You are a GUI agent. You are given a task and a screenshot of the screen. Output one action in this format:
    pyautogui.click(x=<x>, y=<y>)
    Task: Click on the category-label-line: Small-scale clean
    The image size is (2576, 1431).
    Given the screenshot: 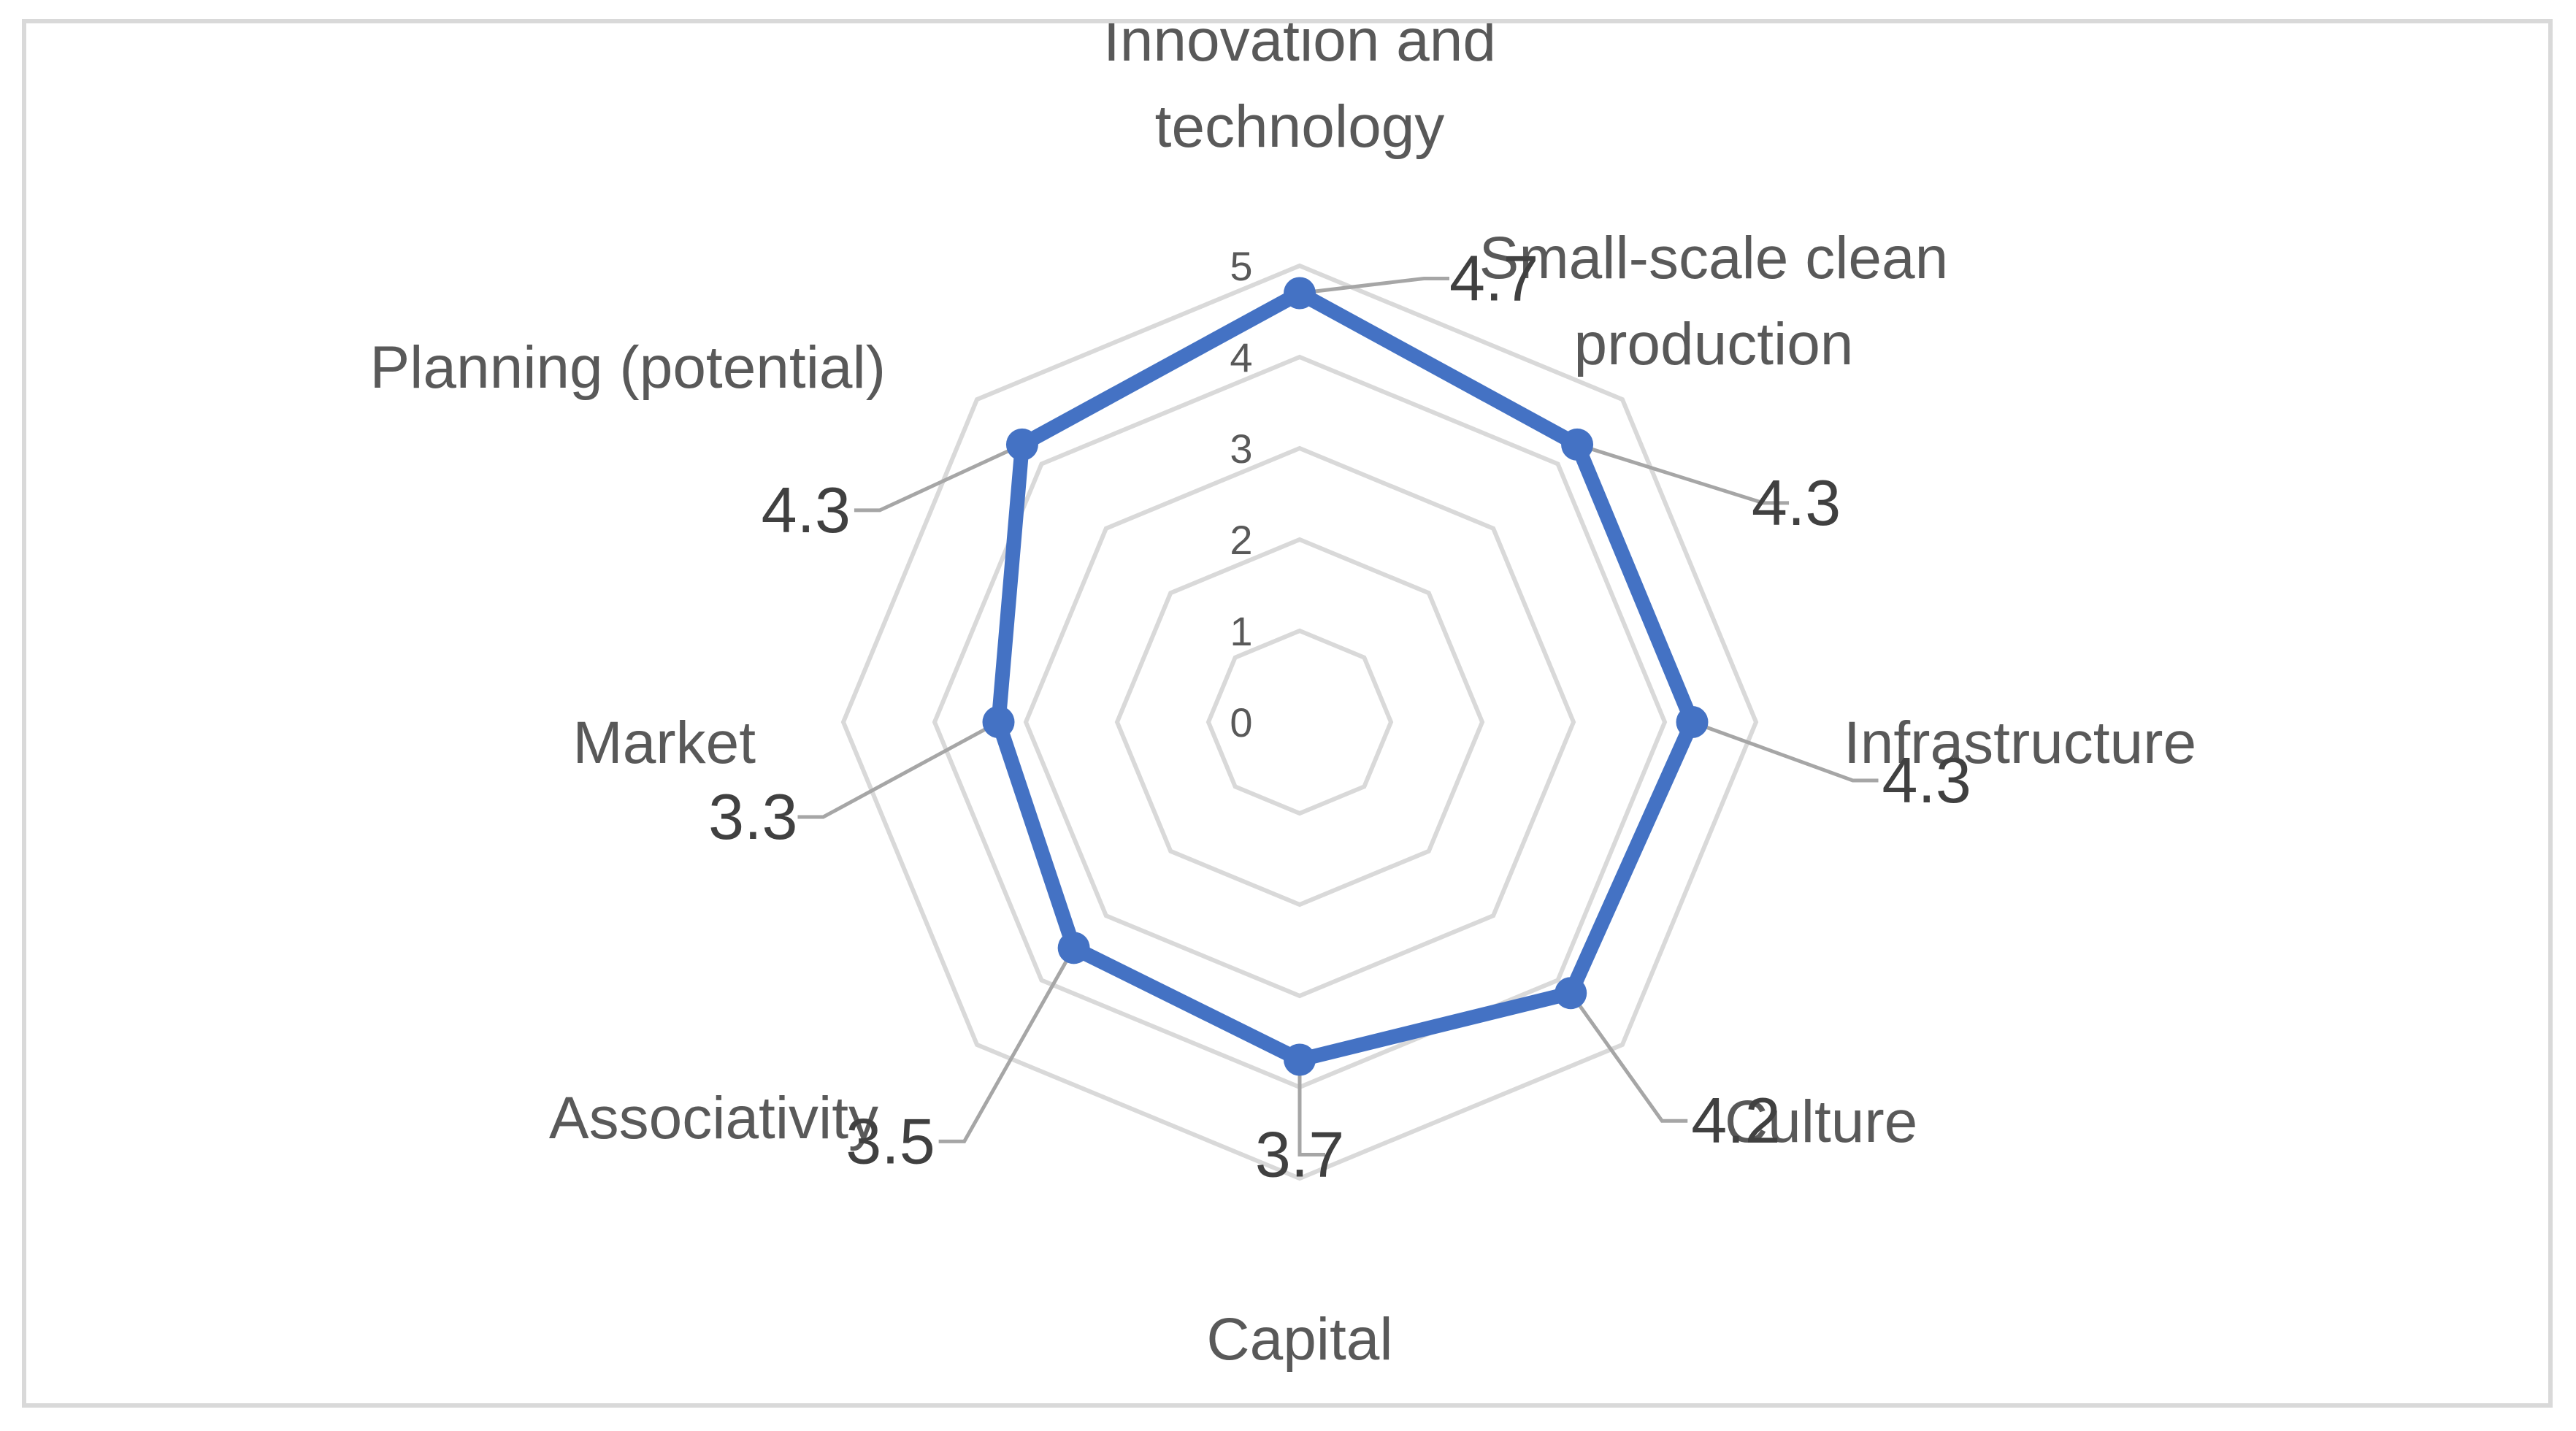 What is the action you would take?
    pyautogui.click(x=1714, y=258)
    